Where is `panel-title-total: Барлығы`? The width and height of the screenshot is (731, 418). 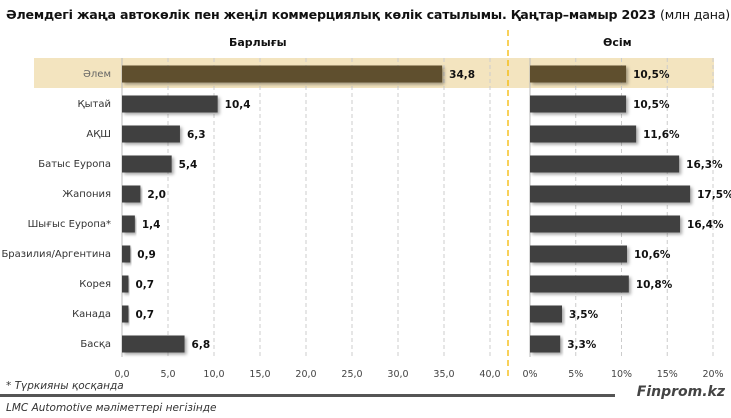 panel-title-total: Барлығы is located at coordinates (258, 42).